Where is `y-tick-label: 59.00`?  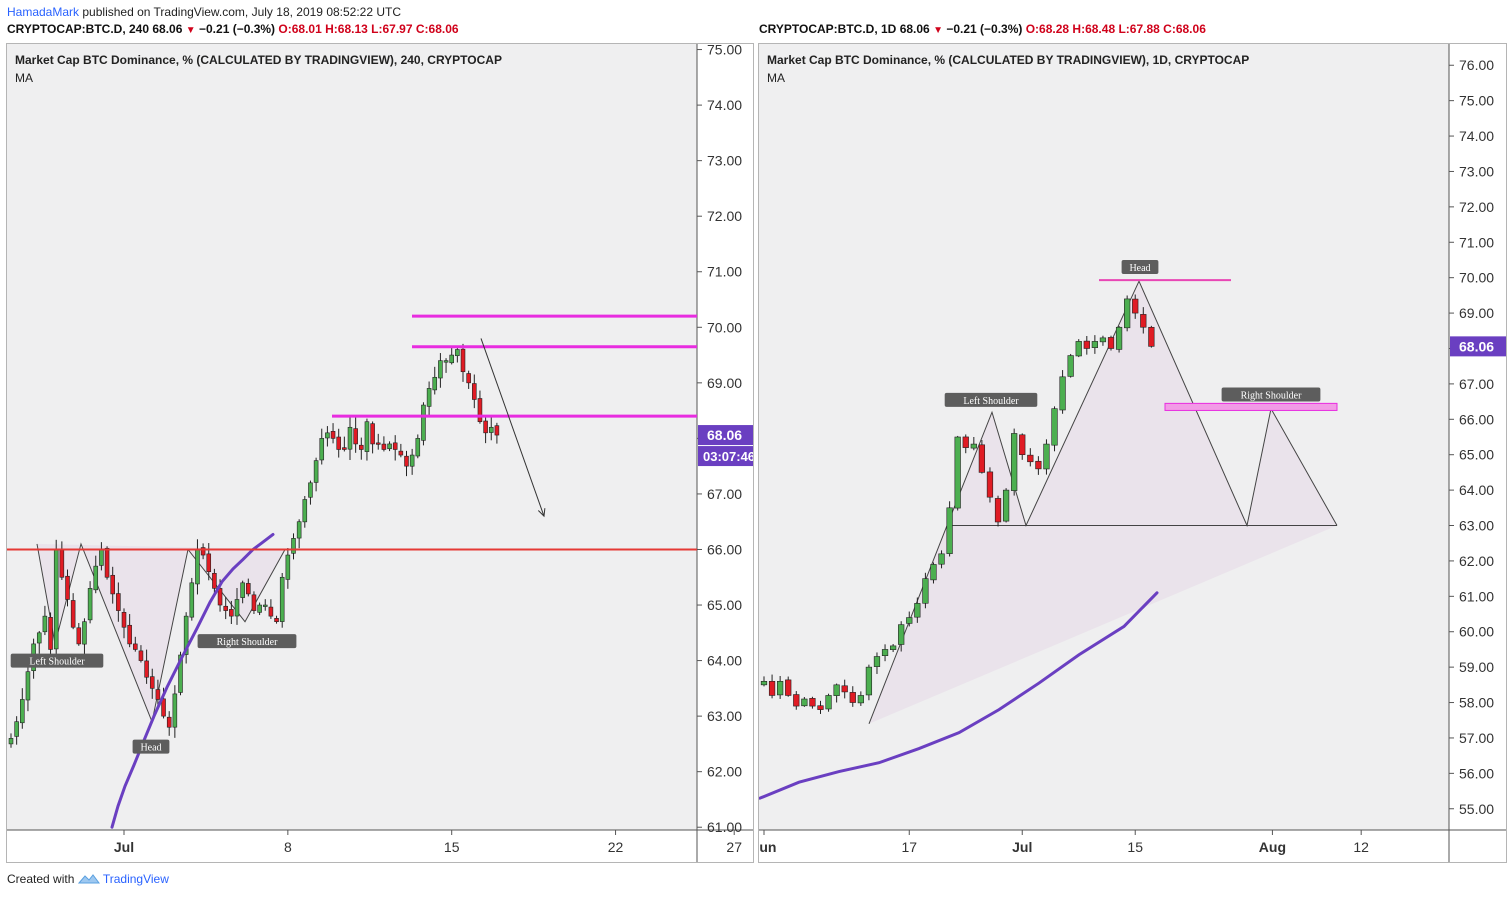
y-tick-label: 59.00 is located at coordinates (1476, 667).